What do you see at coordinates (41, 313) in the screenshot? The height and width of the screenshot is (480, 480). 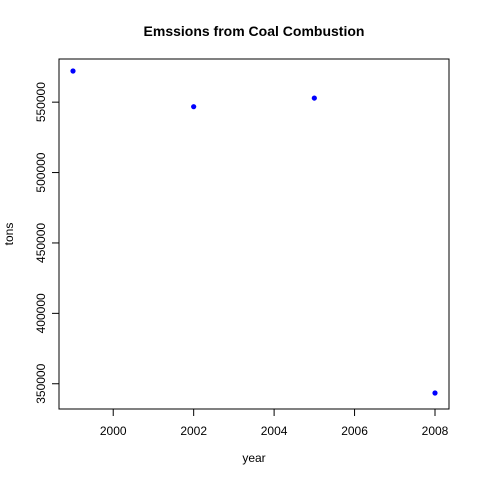 I see `y-tick-label: 400000` at bounding box center [41, 313].